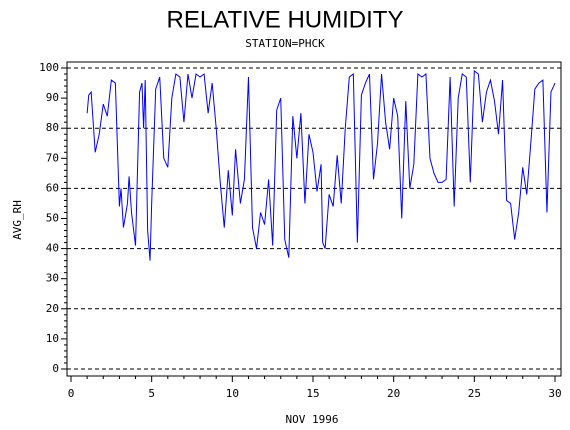  Describe the element at coordinates (285, 19) in the screenshot. I see `chart-title: RELATIVE HUMIDITY` at that location.